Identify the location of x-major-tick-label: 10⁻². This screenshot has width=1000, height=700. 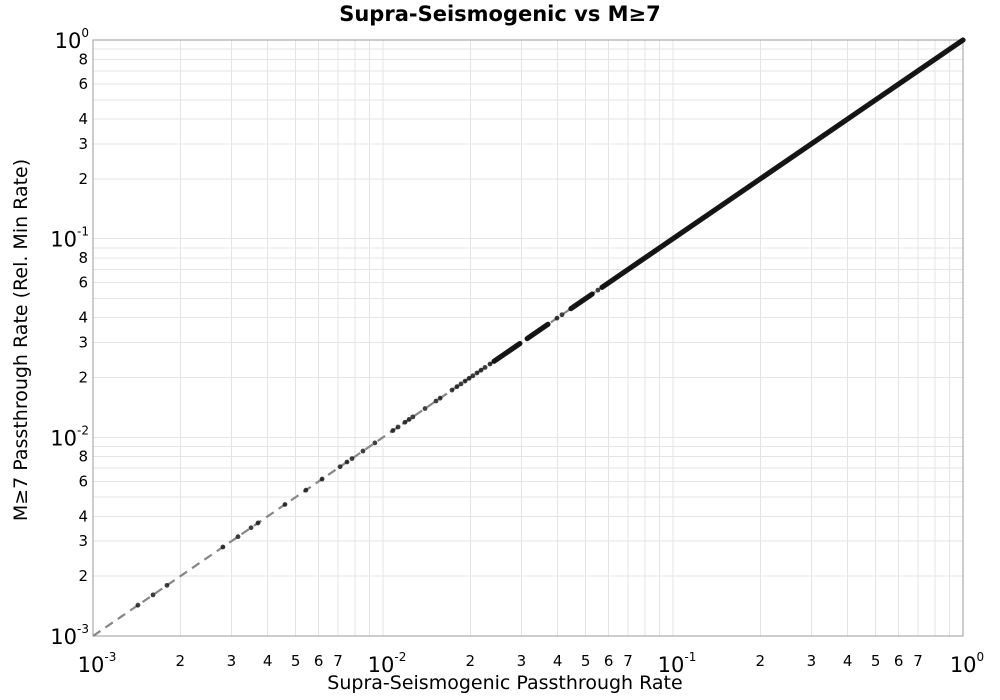
(387, 663).